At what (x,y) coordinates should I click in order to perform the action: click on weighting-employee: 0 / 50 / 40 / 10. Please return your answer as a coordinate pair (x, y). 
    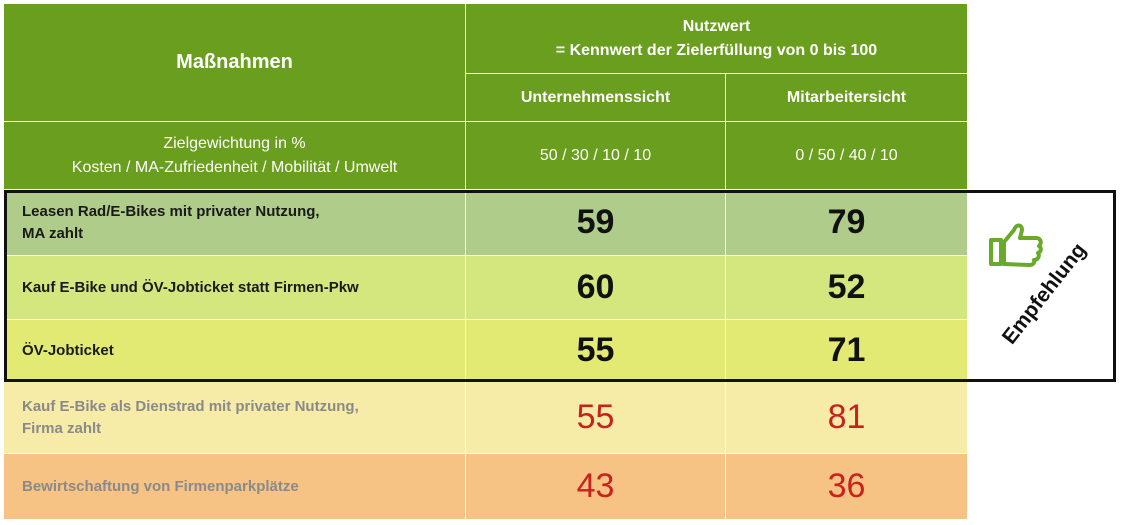
    Looking at the image, I should click on (847, 156).